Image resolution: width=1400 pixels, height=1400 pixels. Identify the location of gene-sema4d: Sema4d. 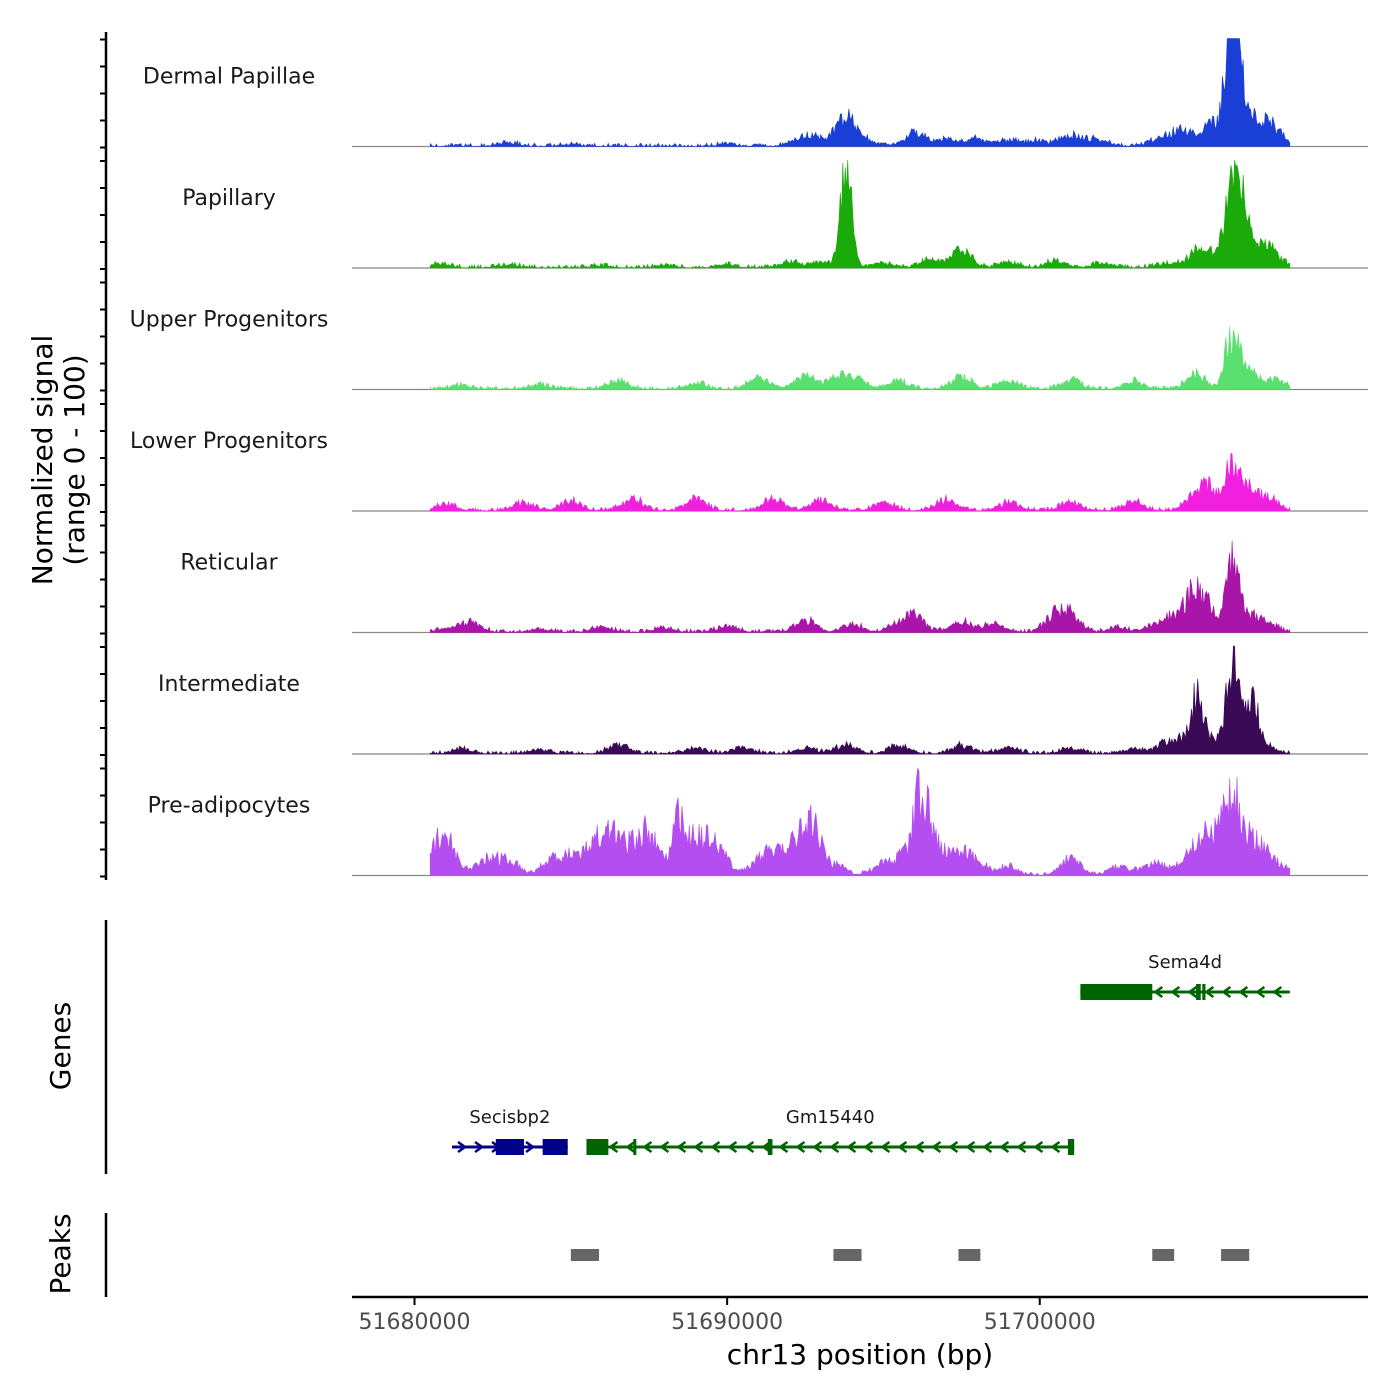
(1185, 976).